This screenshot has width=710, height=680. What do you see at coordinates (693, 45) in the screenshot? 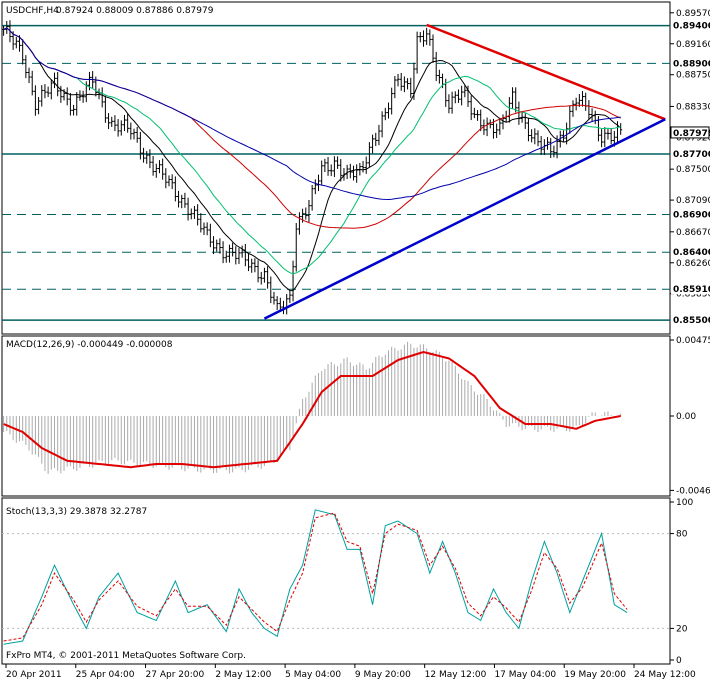
I see `price-tick-label: 0.89160` at bounding box center [693, 45].